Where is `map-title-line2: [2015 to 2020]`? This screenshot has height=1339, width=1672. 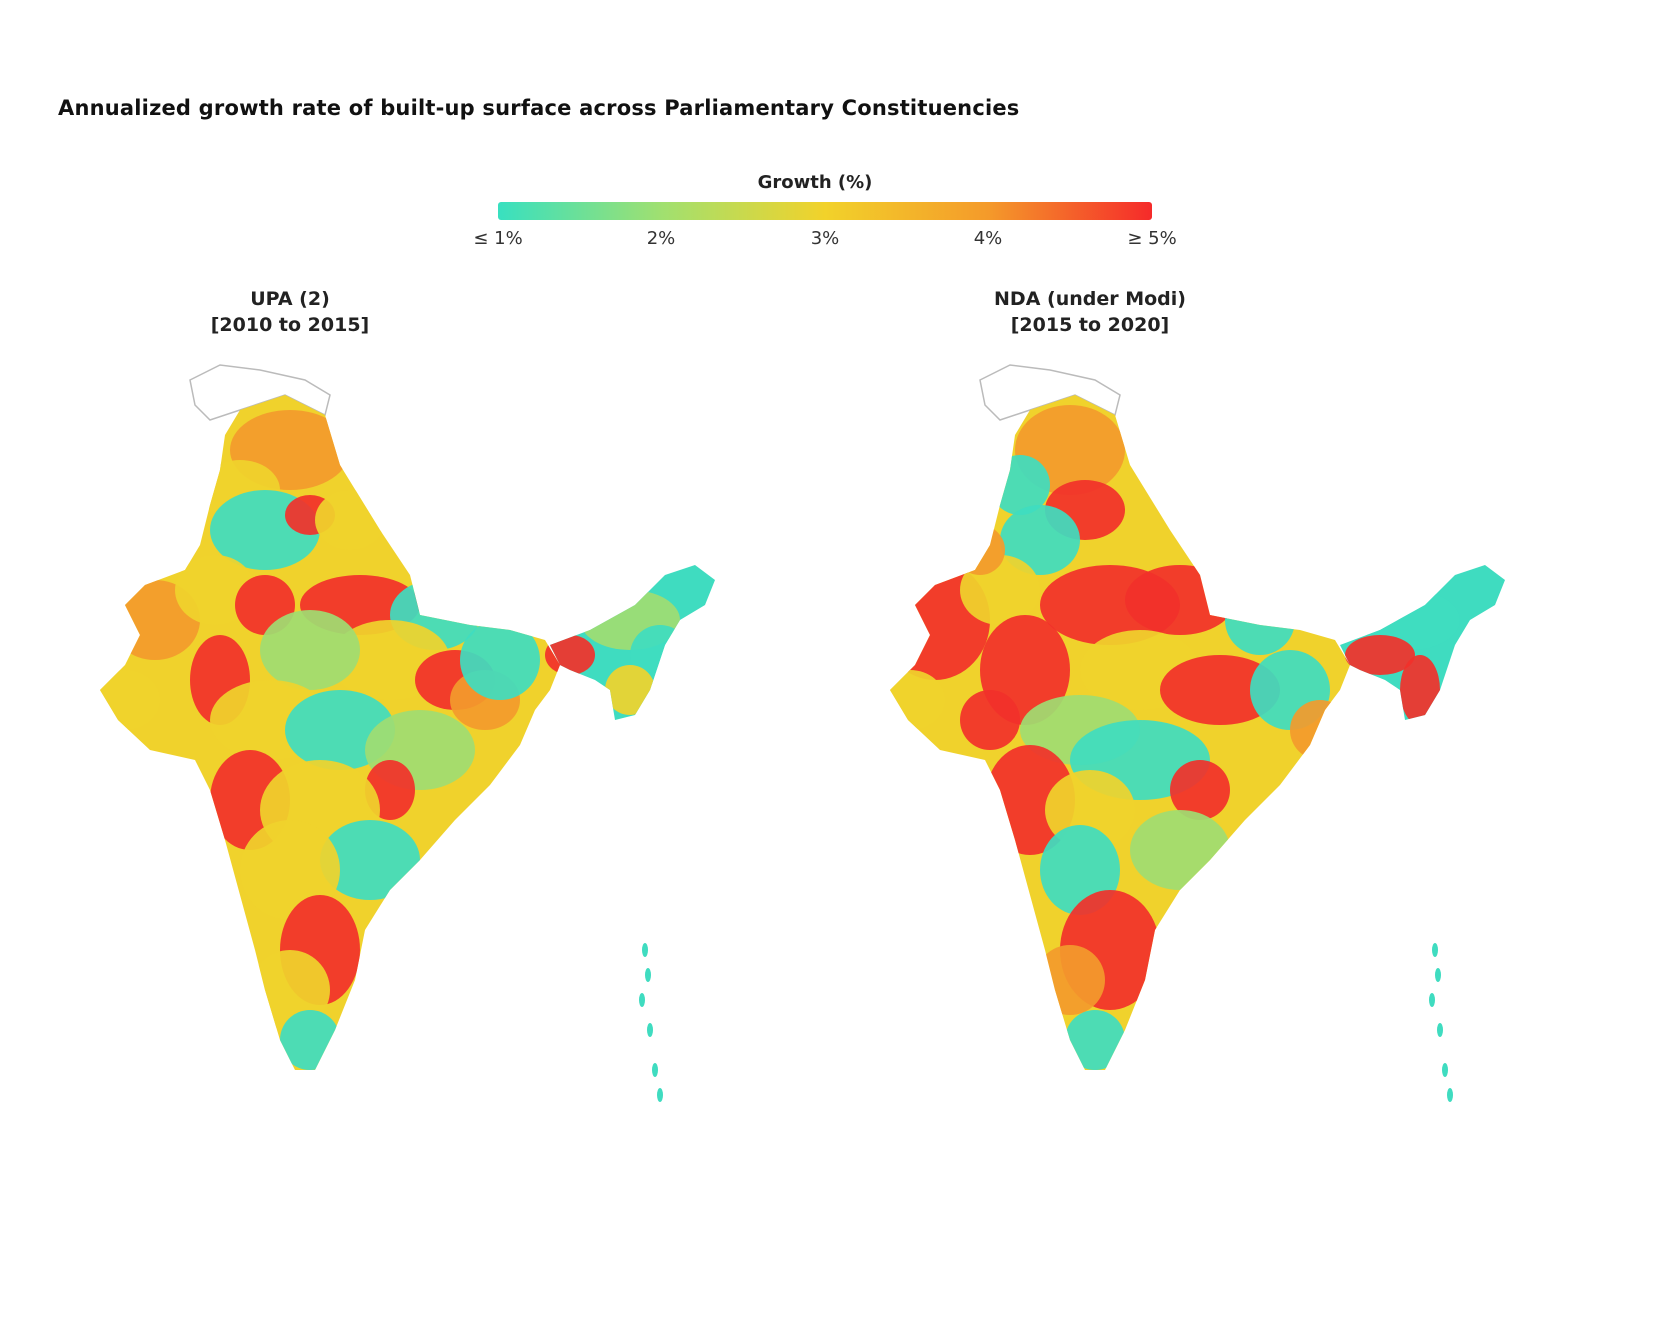
map-title-line2: [2015 to 2020] is located at coordinates (1090, 325).